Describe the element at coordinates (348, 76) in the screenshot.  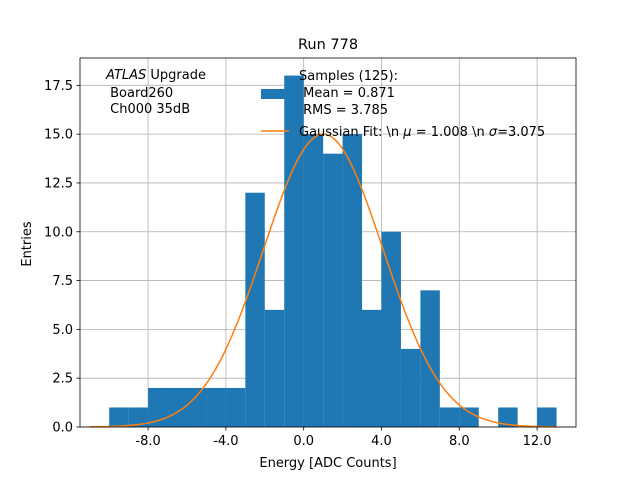
I see `legend-samples-line1: Samples (125):` at that location.